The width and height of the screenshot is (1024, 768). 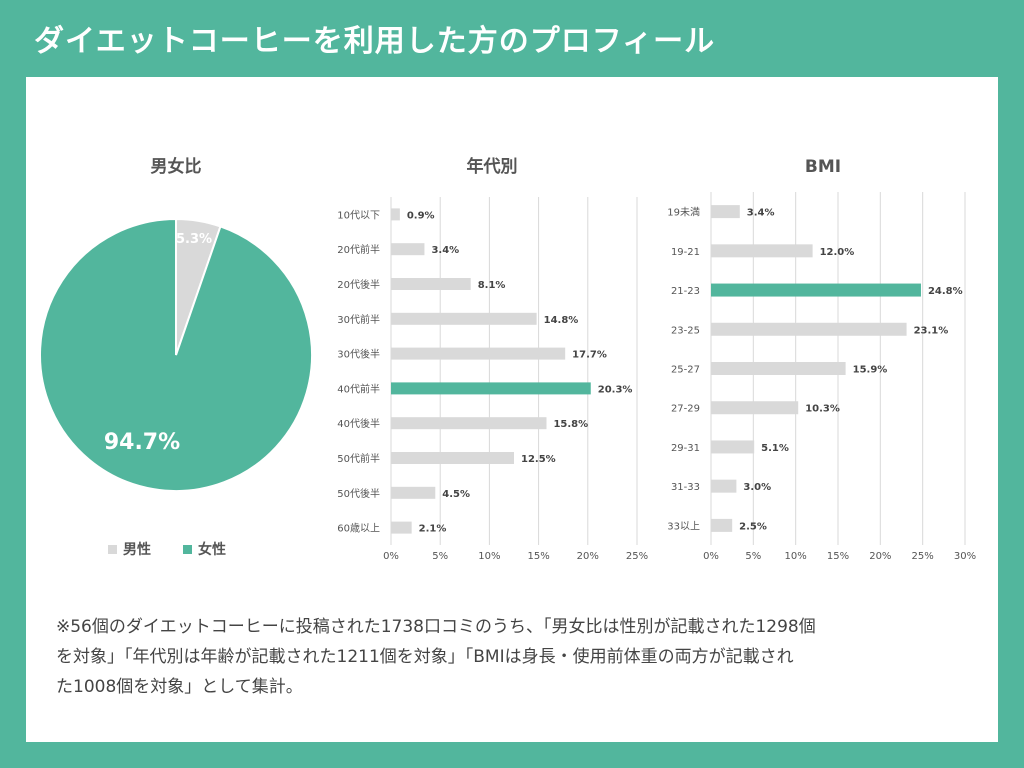 I want to click on pie-title: 男女比, so click(x=176, y=166).